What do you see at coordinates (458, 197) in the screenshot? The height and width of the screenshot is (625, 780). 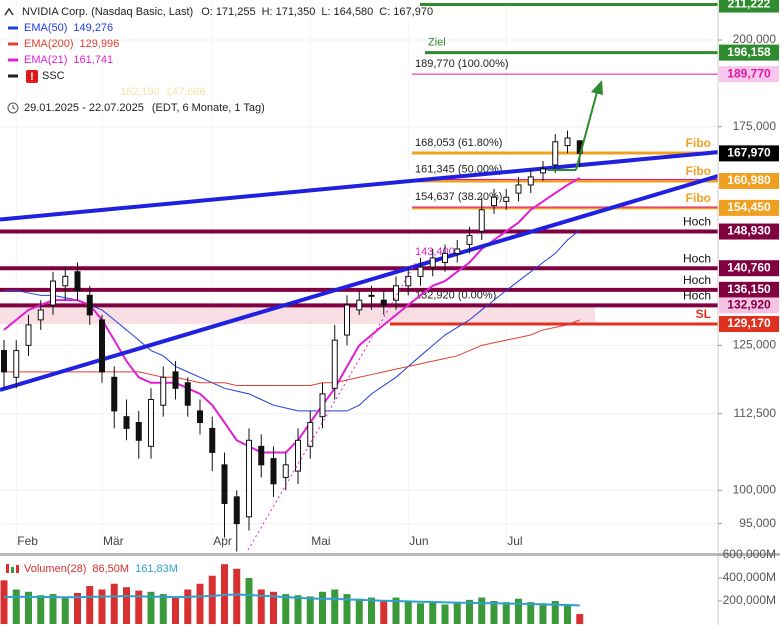 I see `level-note: 154,637 (38.20%)` at bounding box center [458, 197].